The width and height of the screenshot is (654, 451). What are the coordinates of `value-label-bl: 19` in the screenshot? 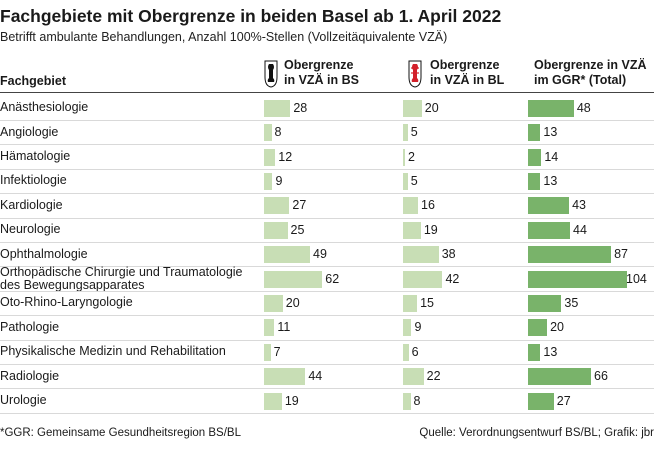 It's located at (430, 229).